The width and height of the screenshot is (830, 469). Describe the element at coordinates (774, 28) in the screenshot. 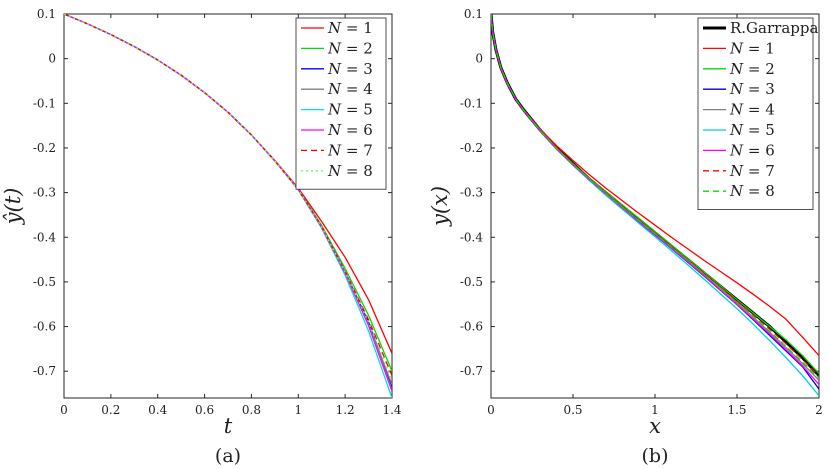

I see `legend-label: R.Garrappa` at that location.